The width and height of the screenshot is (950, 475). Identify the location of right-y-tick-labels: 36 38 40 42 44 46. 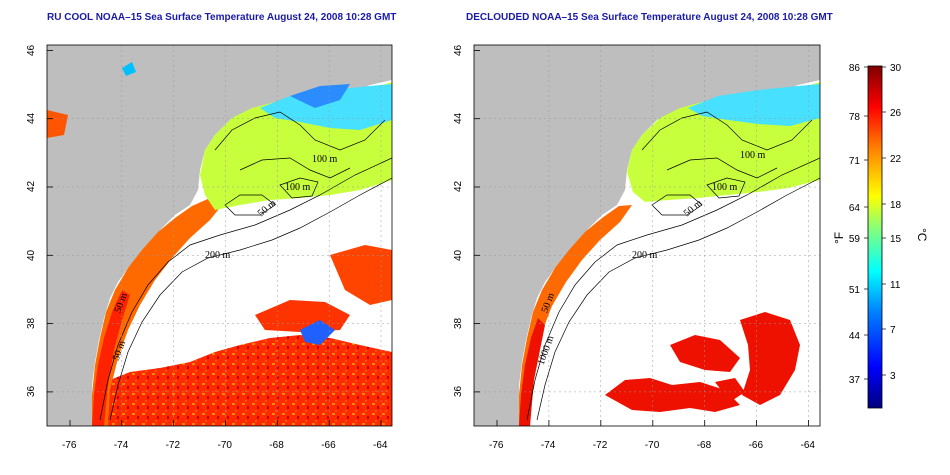
(458, 220).